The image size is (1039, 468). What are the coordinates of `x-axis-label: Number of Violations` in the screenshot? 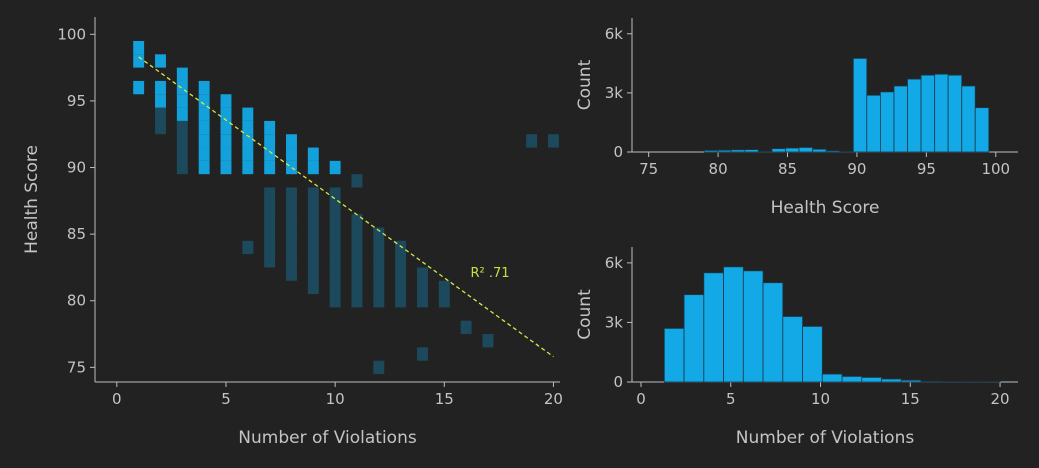 It's located at (825, 438).